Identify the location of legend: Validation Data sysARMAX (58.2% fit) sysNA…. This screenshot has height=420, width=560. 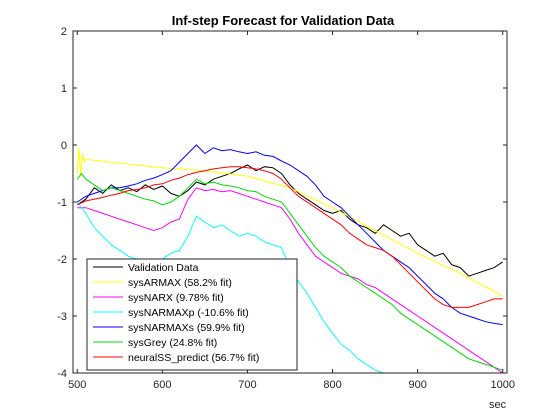
(192, 314).